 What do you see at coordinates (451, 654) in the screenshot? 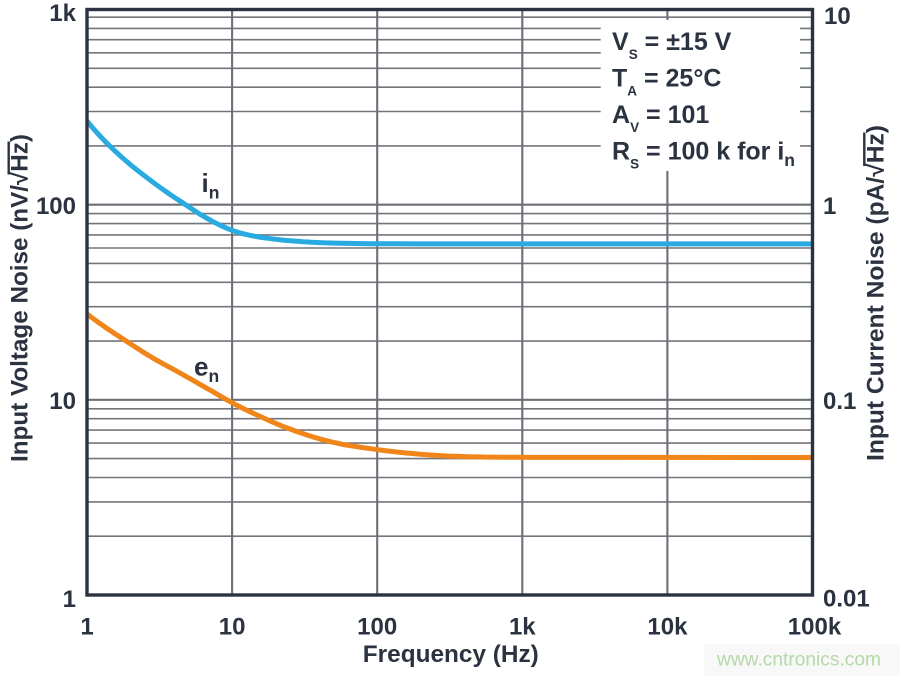
I see `svg-text: Frequency (Hz)` at bounding box center [451, 654].